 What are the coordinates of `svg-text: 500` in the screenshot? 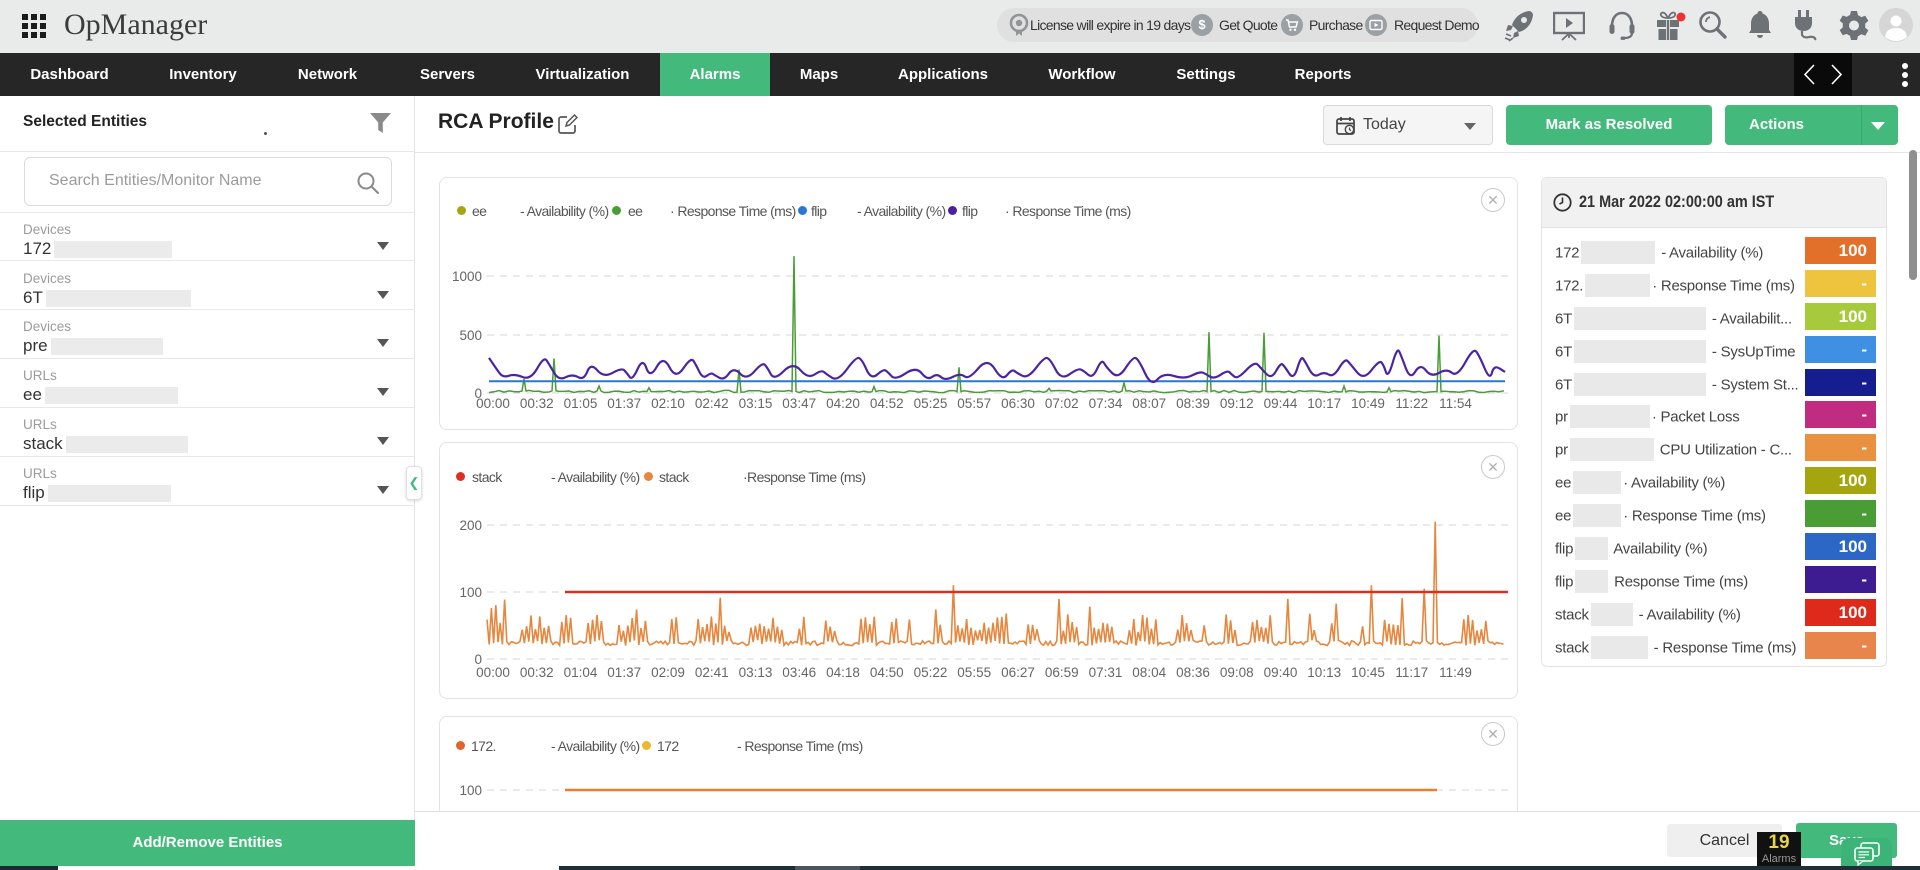 It's located at (470, 335).